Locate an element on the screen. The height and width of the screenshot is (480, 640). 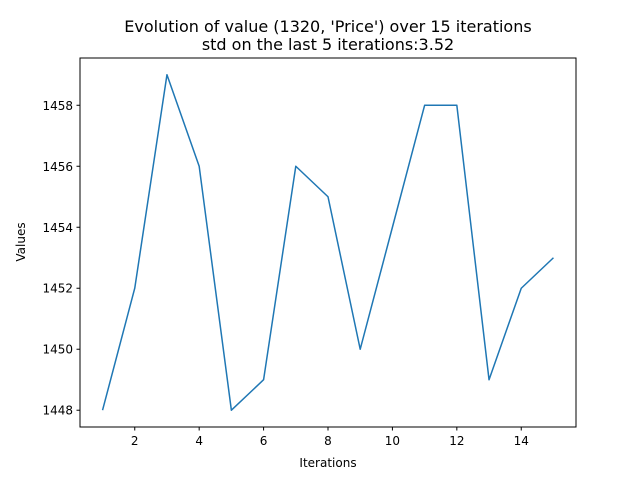
y-tick-label: 1454 is located at coordinates (57, 228).